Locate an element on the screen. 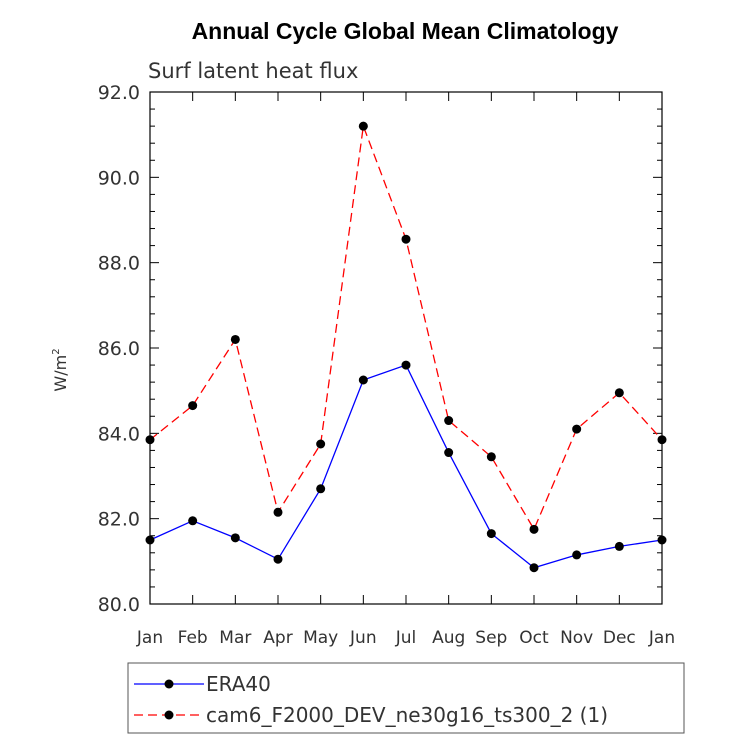 The image size is (732, 738). x-tick-label: Jun is located at coordinates (363, 638).